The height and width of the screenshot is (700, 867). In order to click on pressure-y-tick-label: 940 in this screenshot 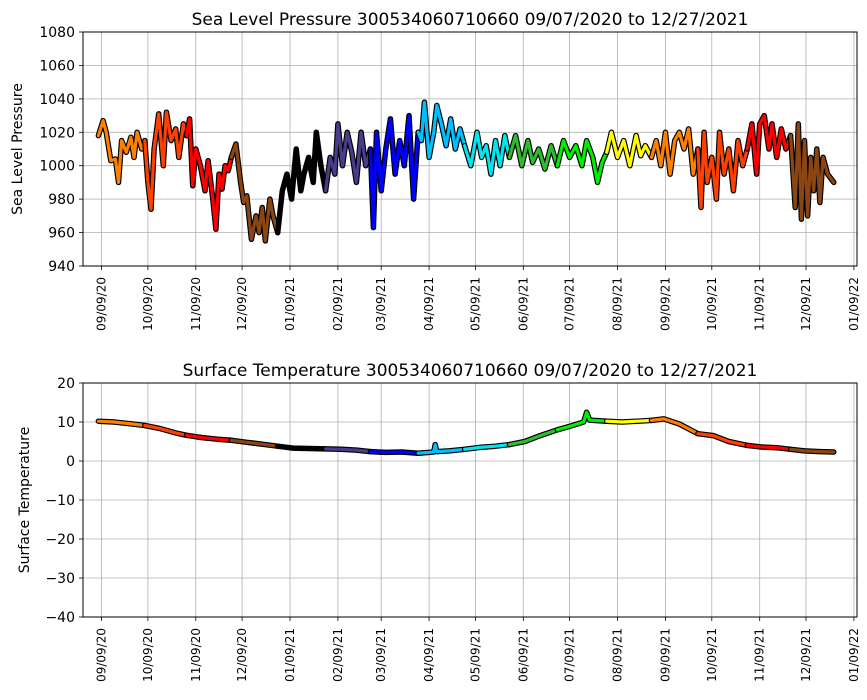, I will do `click(61, 267)`.